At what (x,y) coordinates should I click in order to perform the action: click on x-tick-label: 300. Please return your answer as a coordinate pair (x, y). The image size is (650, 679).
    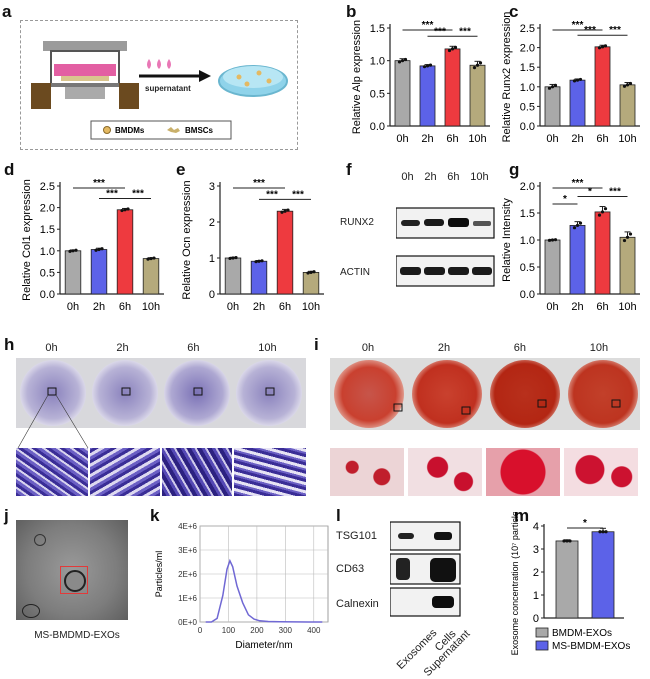
    Looking at the image, I should click on (286, 630).